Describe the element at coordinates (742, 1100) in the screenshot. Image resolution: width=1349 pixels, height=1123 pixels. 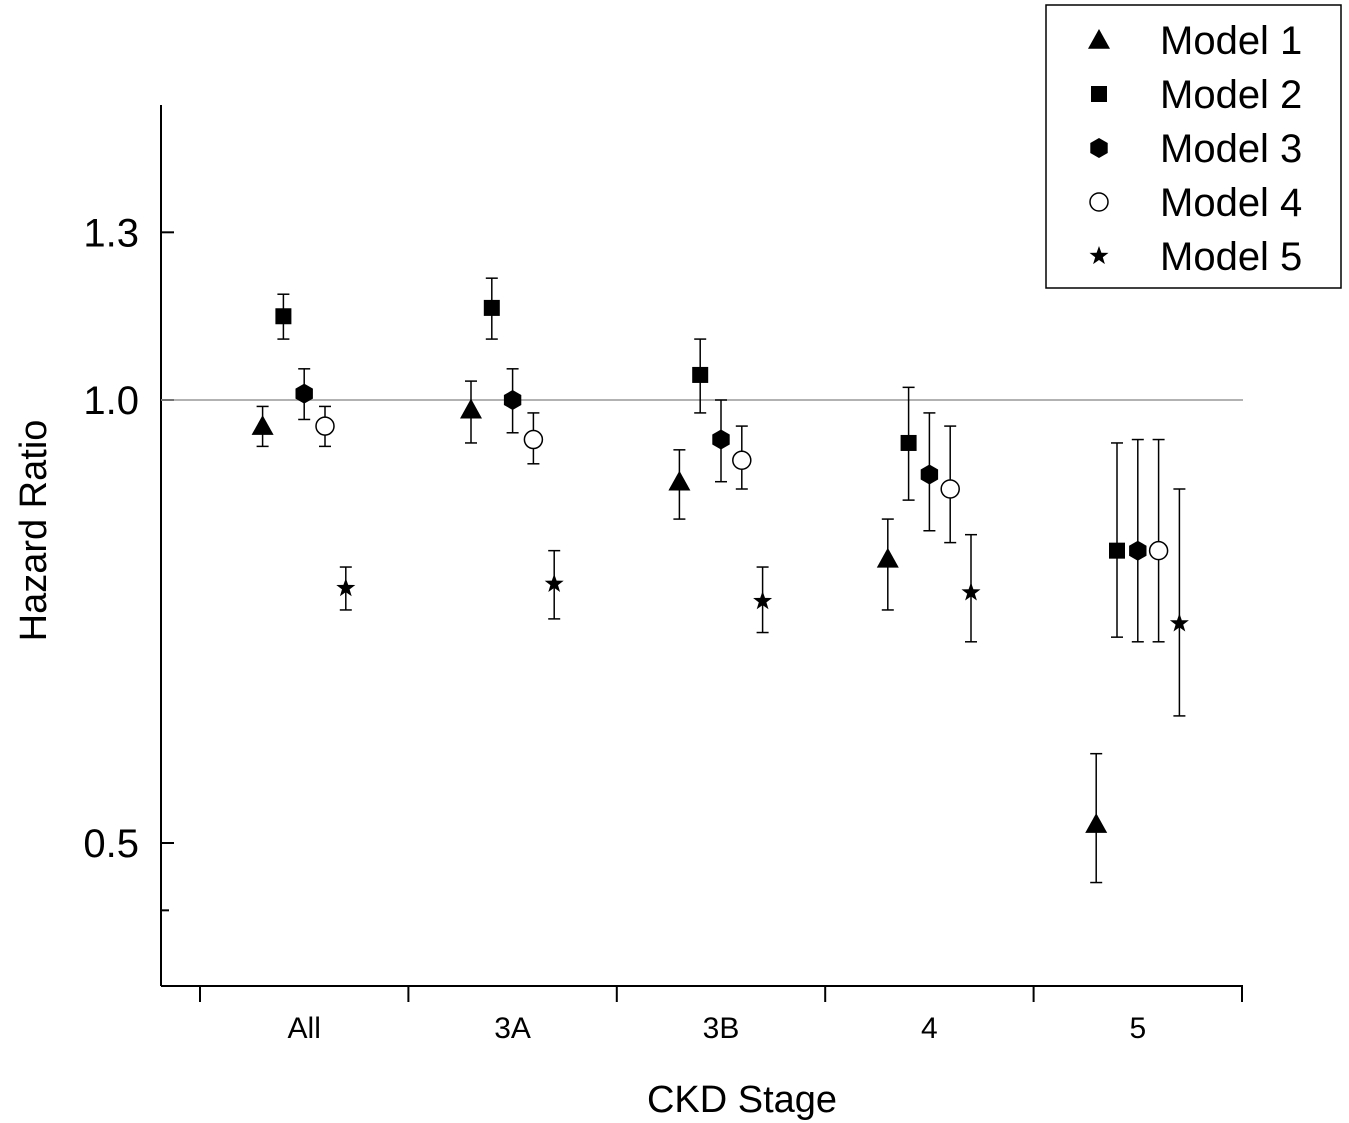
I see `x-axis-title: CKD Stage` at that location.